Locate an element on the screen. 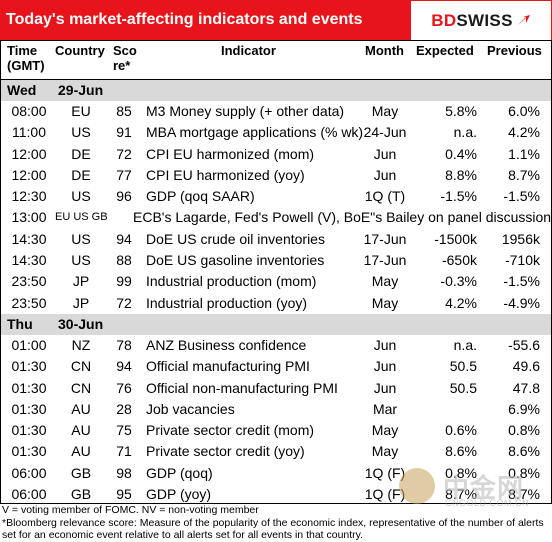  cell-time: 12:00 is located at coordinates (29, 174).